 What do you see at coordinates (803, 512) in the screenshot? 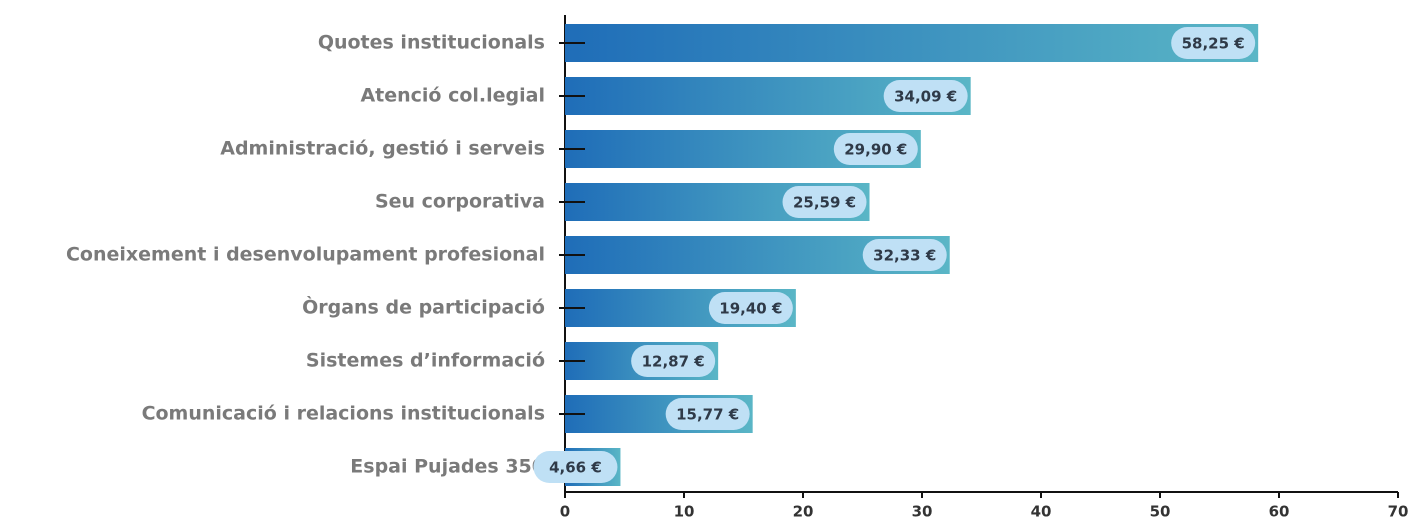
I see `x-tick-label: 20` at bounding box center [803, 512].